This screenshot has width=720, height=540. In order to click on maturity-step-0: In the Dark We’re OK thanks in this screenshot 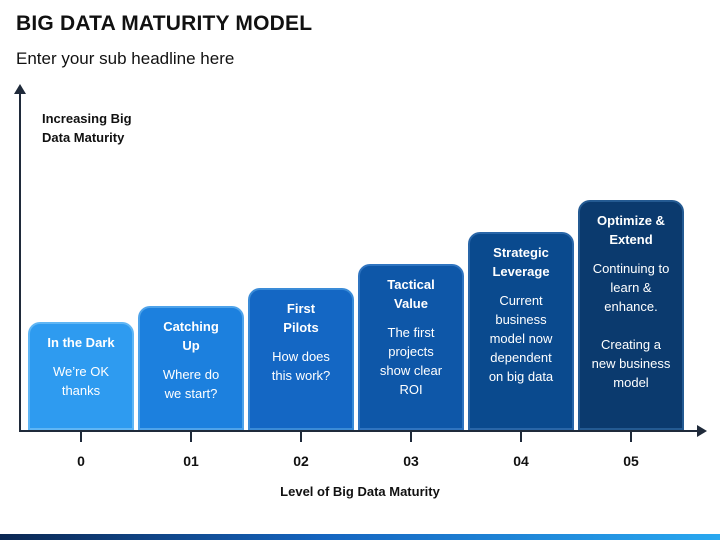, I will do `click(81, 376)`.